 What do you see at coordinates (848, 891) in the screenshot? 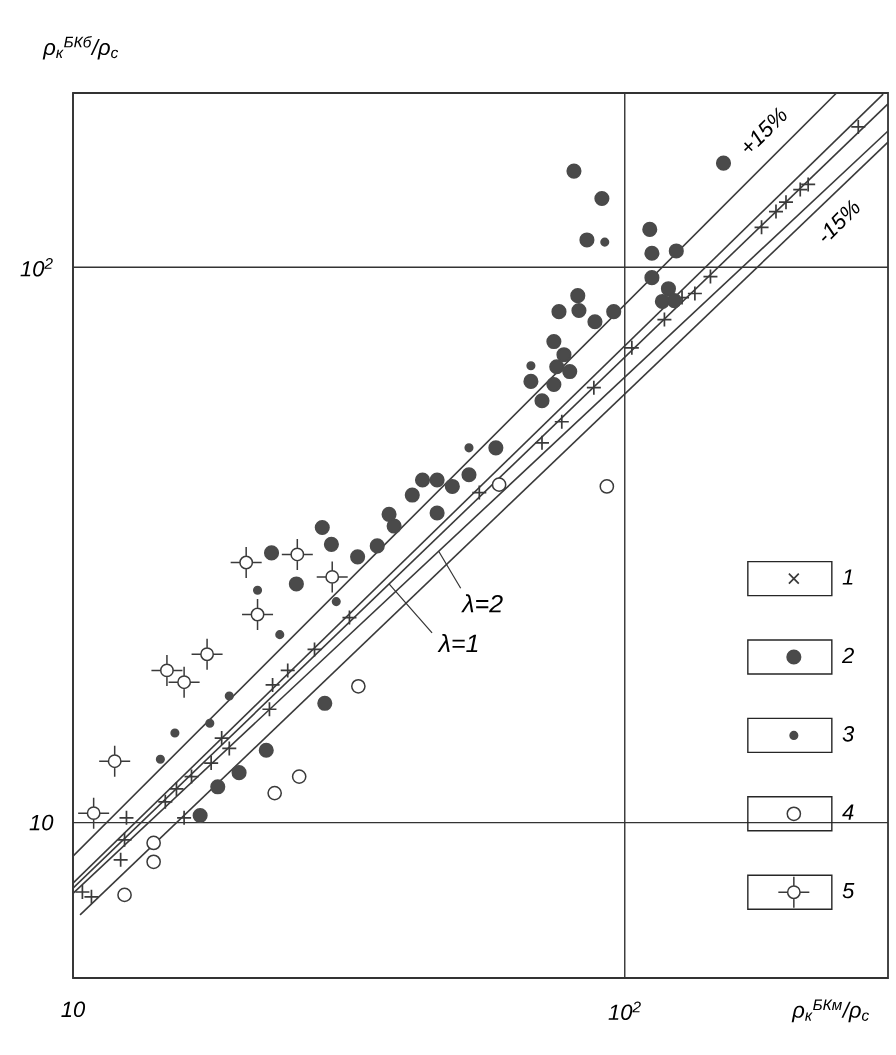
I see `legend-label: 5` at bounding box center [848, 891].